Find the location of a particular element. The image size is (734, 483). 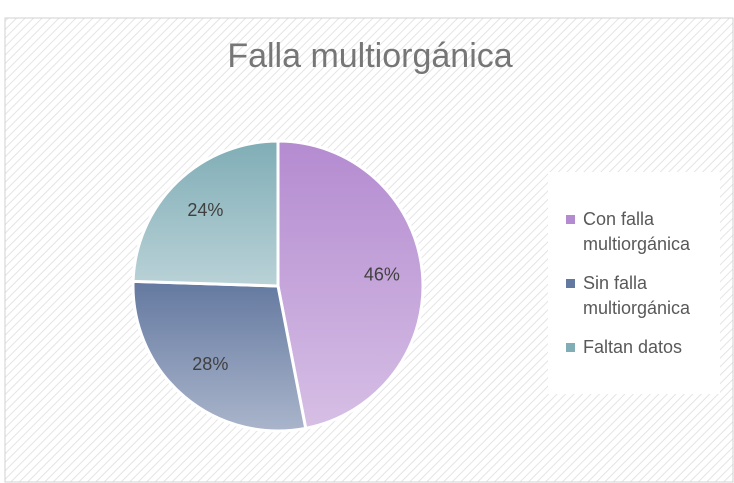

data-label: 46% is located at coordinates (382, 275).